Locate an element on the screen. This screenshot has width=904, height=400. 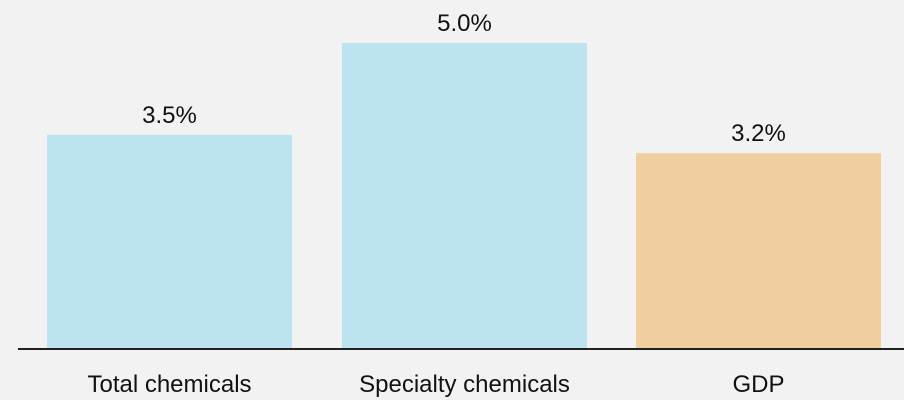
category-label-gdp: GDP is located at coordinates (758, 384).